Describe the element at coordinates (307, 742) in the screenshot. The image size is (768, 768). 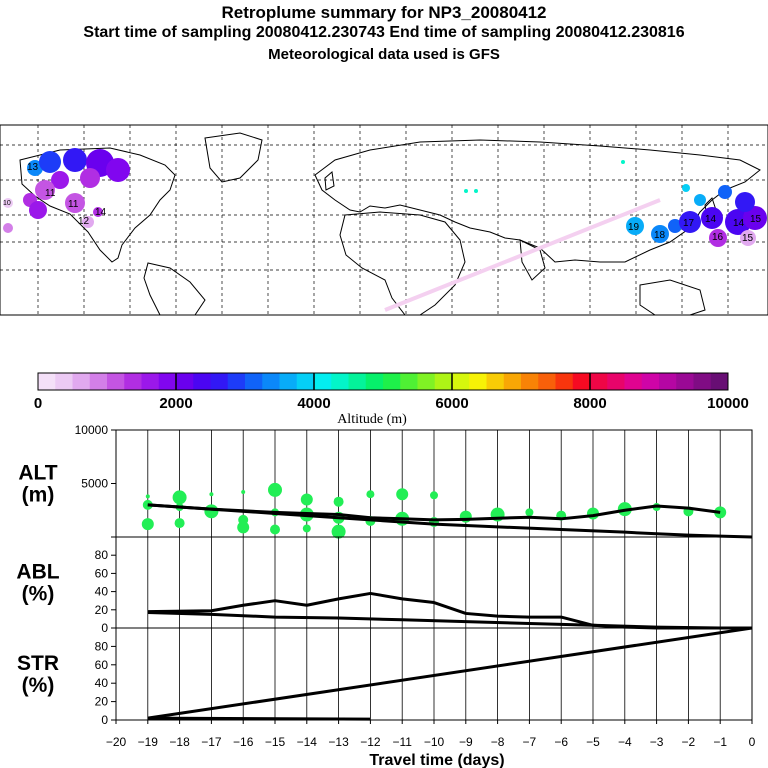
I see `x-tick-label: −14` at that location.